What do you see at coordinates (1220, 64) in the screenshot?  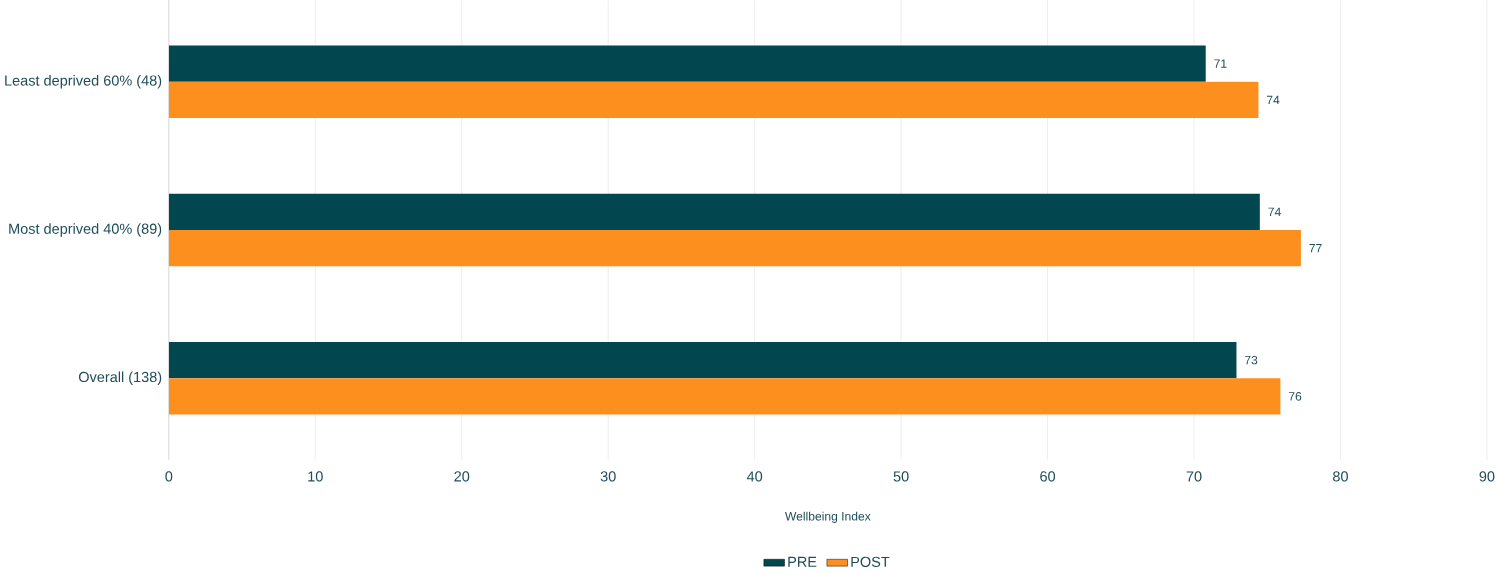 I see `data-label: 71` at bounding box center [1220, 64].